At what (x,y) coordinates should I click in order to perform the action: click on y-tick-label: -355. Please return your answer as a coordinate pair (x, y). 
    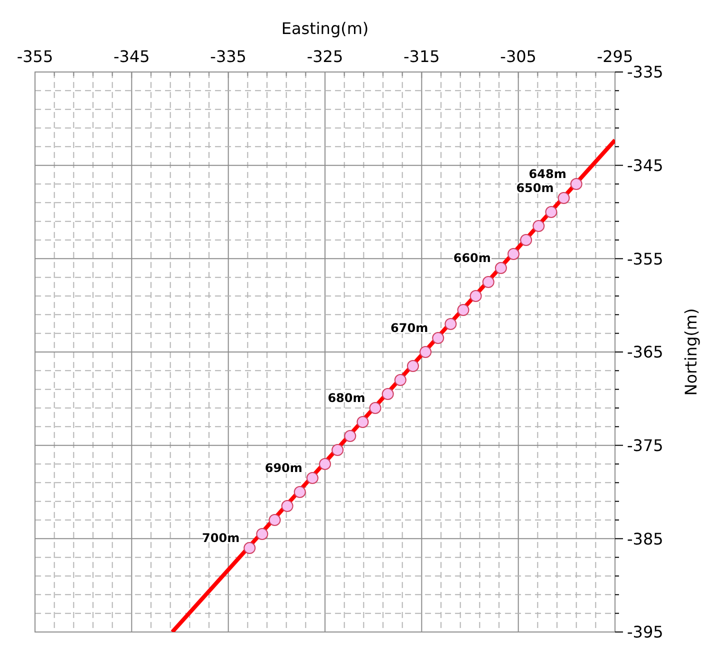
    Looking at the image, I should click on (645, 258).